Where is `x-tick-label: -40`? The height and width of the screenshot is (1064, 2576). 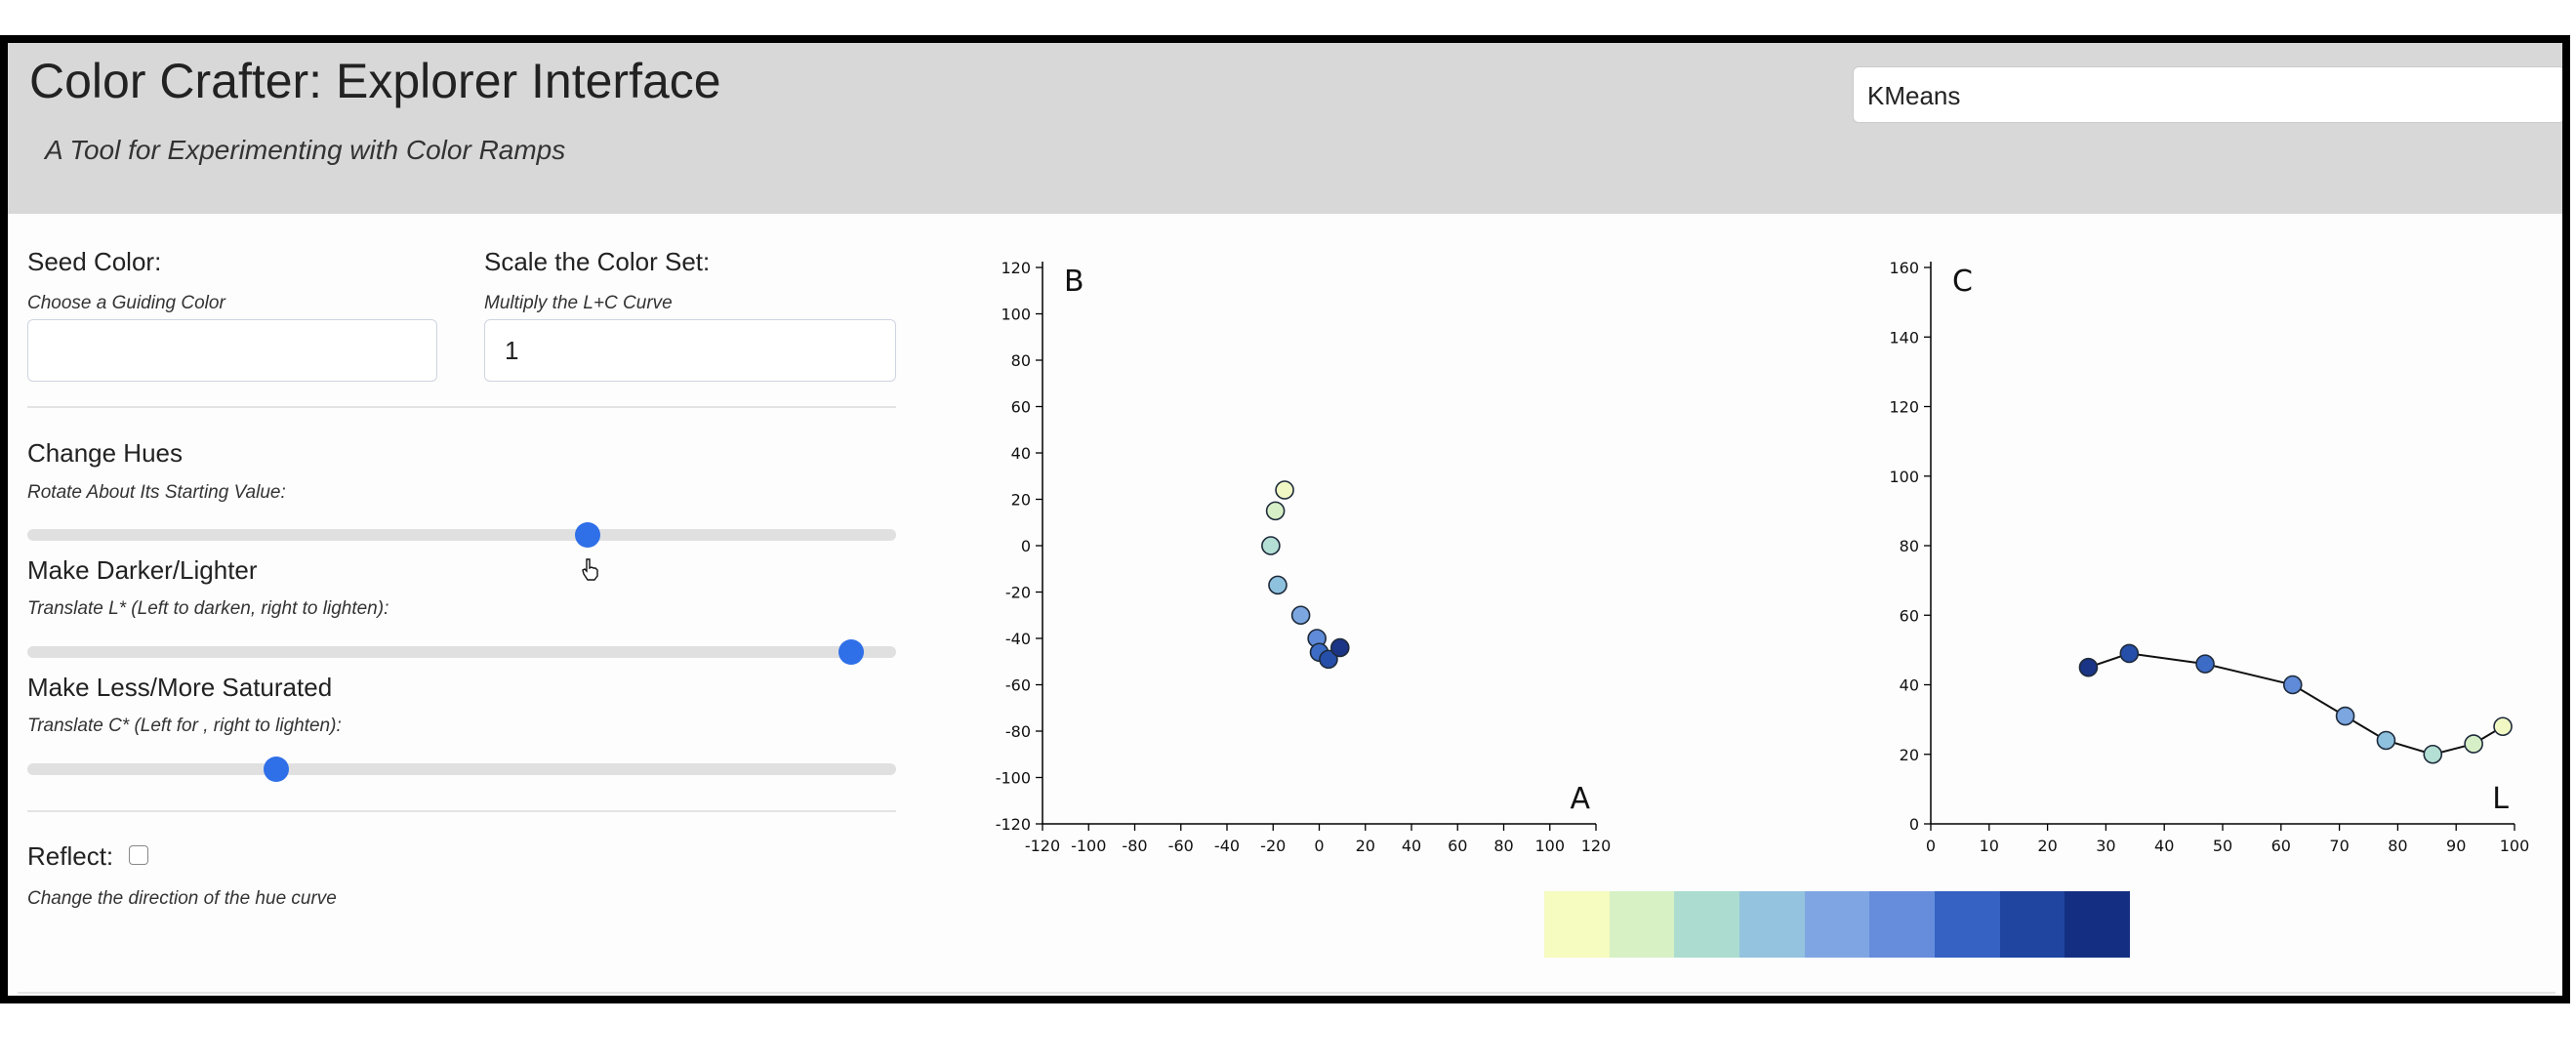 x-tick-label: -40 is located at coordinates (1227, 846).